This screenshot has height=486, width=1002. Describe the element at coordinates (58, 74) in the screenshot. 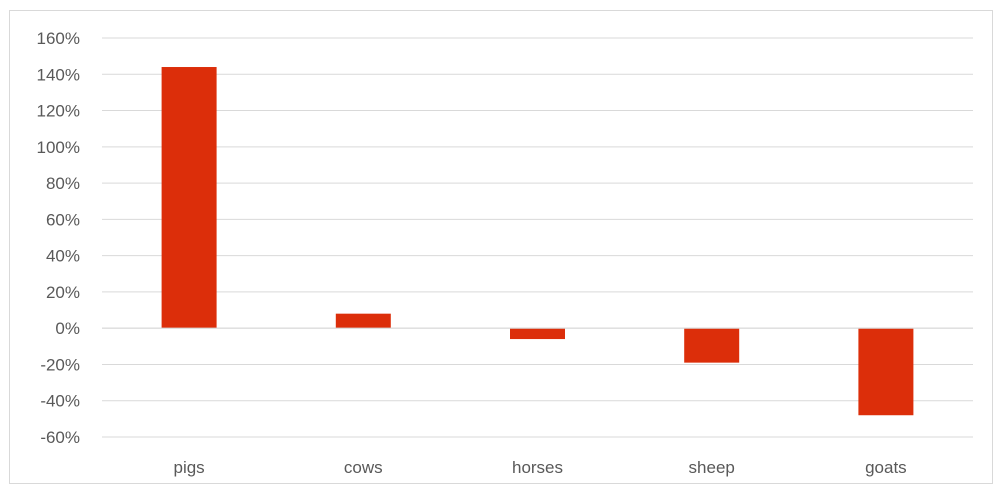

I see `y-tick-label: 140%` at that location.